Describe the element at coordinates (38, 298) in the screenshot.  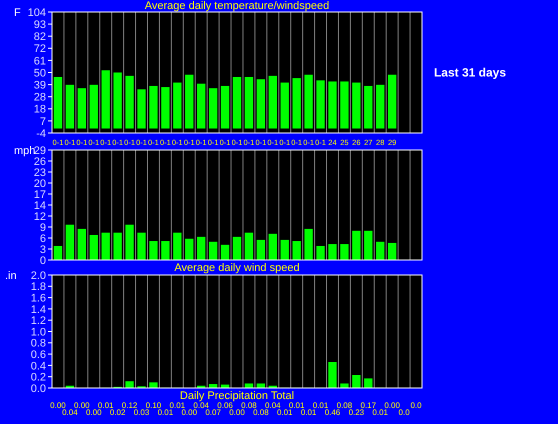
I see `y-tick-label: 1.6` at that location.